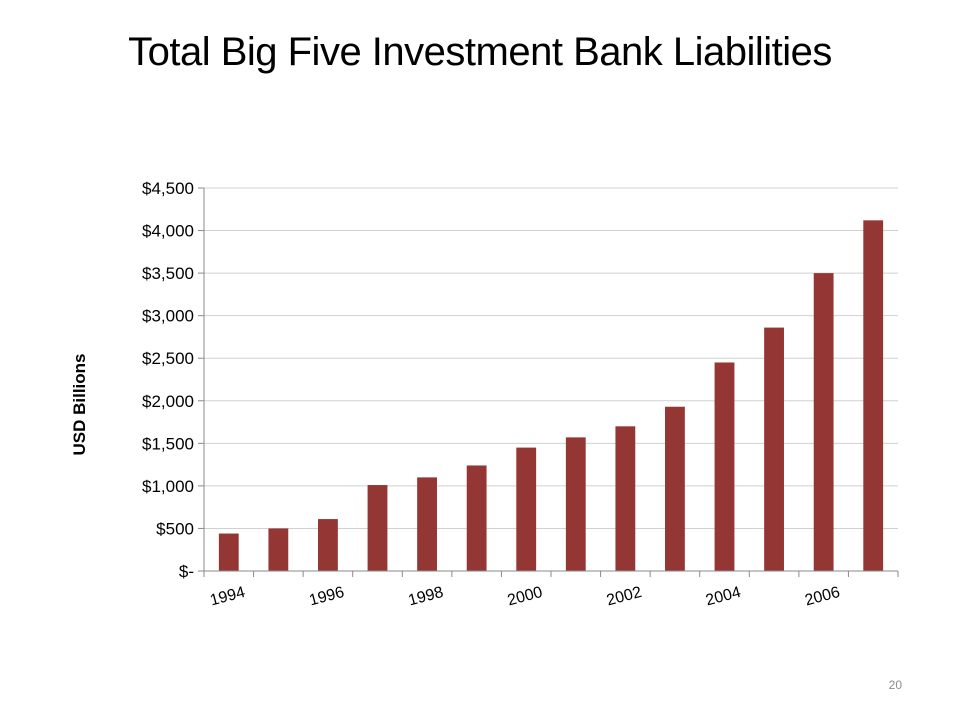 The width and height of the screenshot is (960, 720). Describe the element at coordinates (168, 358) in the screenshot. I see `y-tick-label: $2,500` at that location.